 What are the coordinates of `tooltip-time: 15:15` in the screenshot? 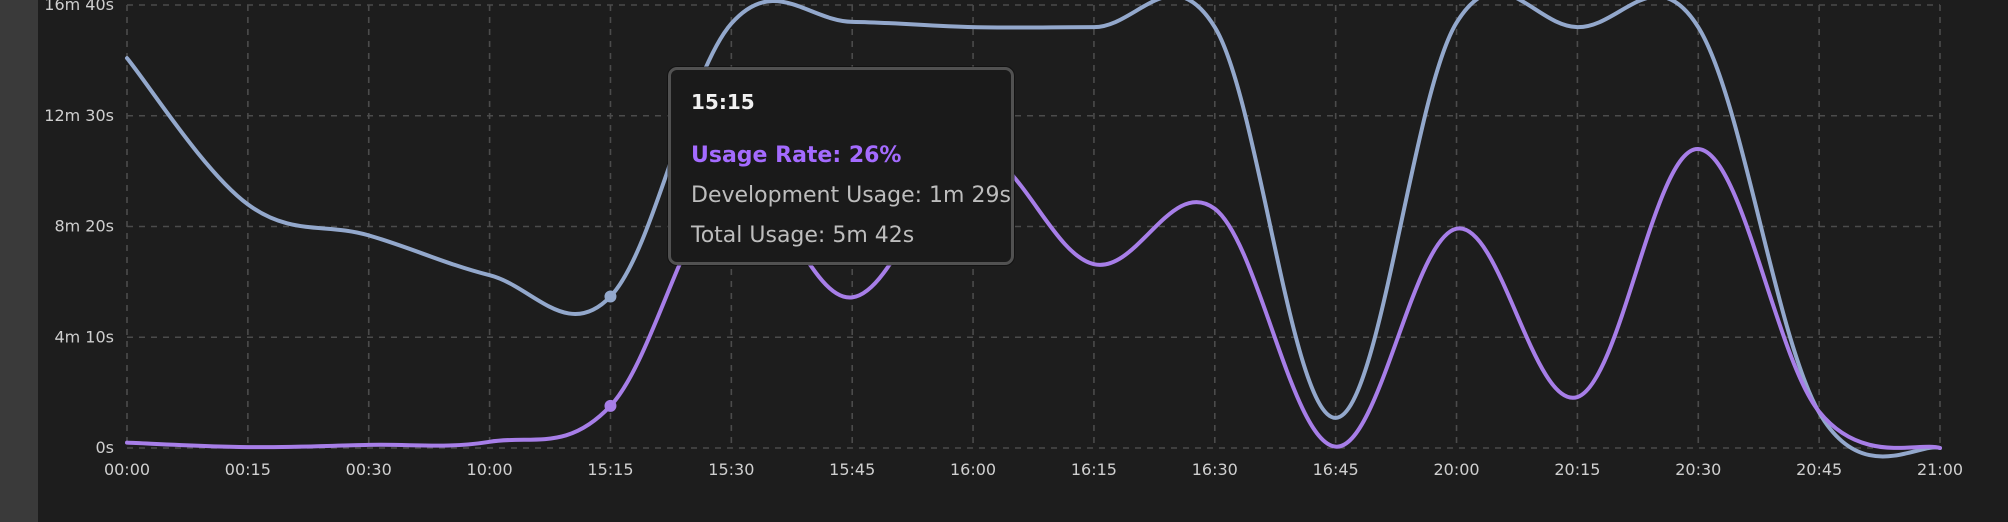 It's located at (723, 102).